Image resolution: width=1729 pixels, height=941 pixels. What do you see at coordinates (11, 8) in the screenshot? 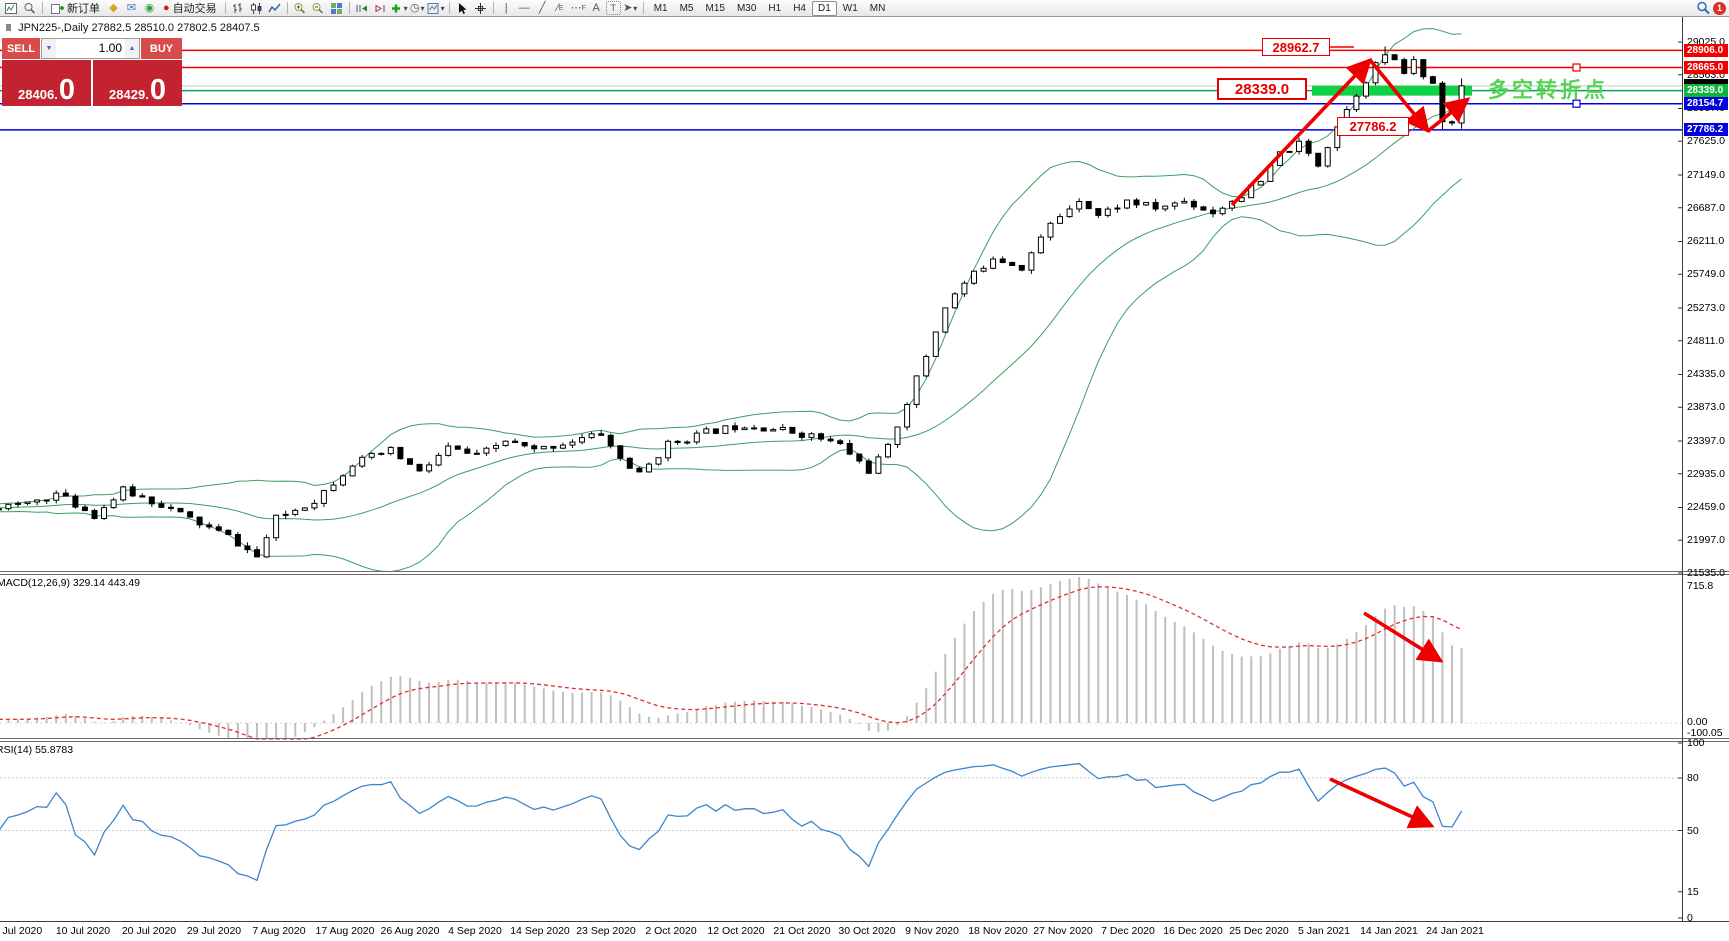
I see `new-chart-icon` at bounding box center [11, 8].